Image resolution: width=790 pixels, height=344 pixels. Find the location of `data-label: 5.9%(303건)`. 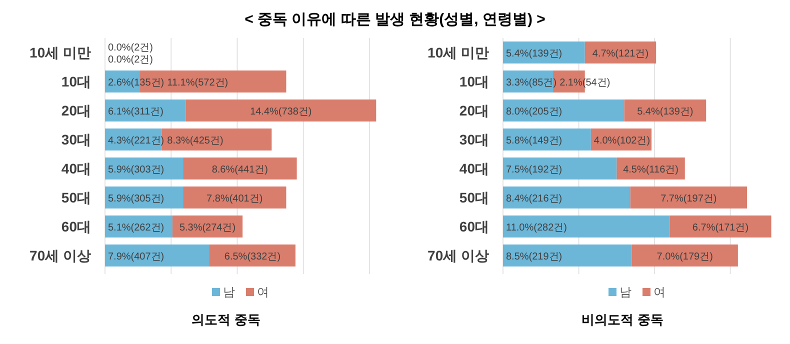

data-label: 5.9%(303건) is located at coordinates (136, 170).